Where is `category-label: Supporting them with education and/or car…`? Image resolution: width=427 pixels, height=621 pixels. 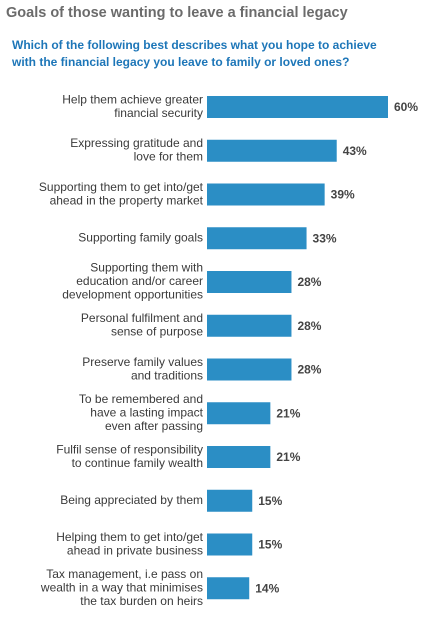 category-label: Supporting them with education and/or car… is located at coordinates (132, 281).